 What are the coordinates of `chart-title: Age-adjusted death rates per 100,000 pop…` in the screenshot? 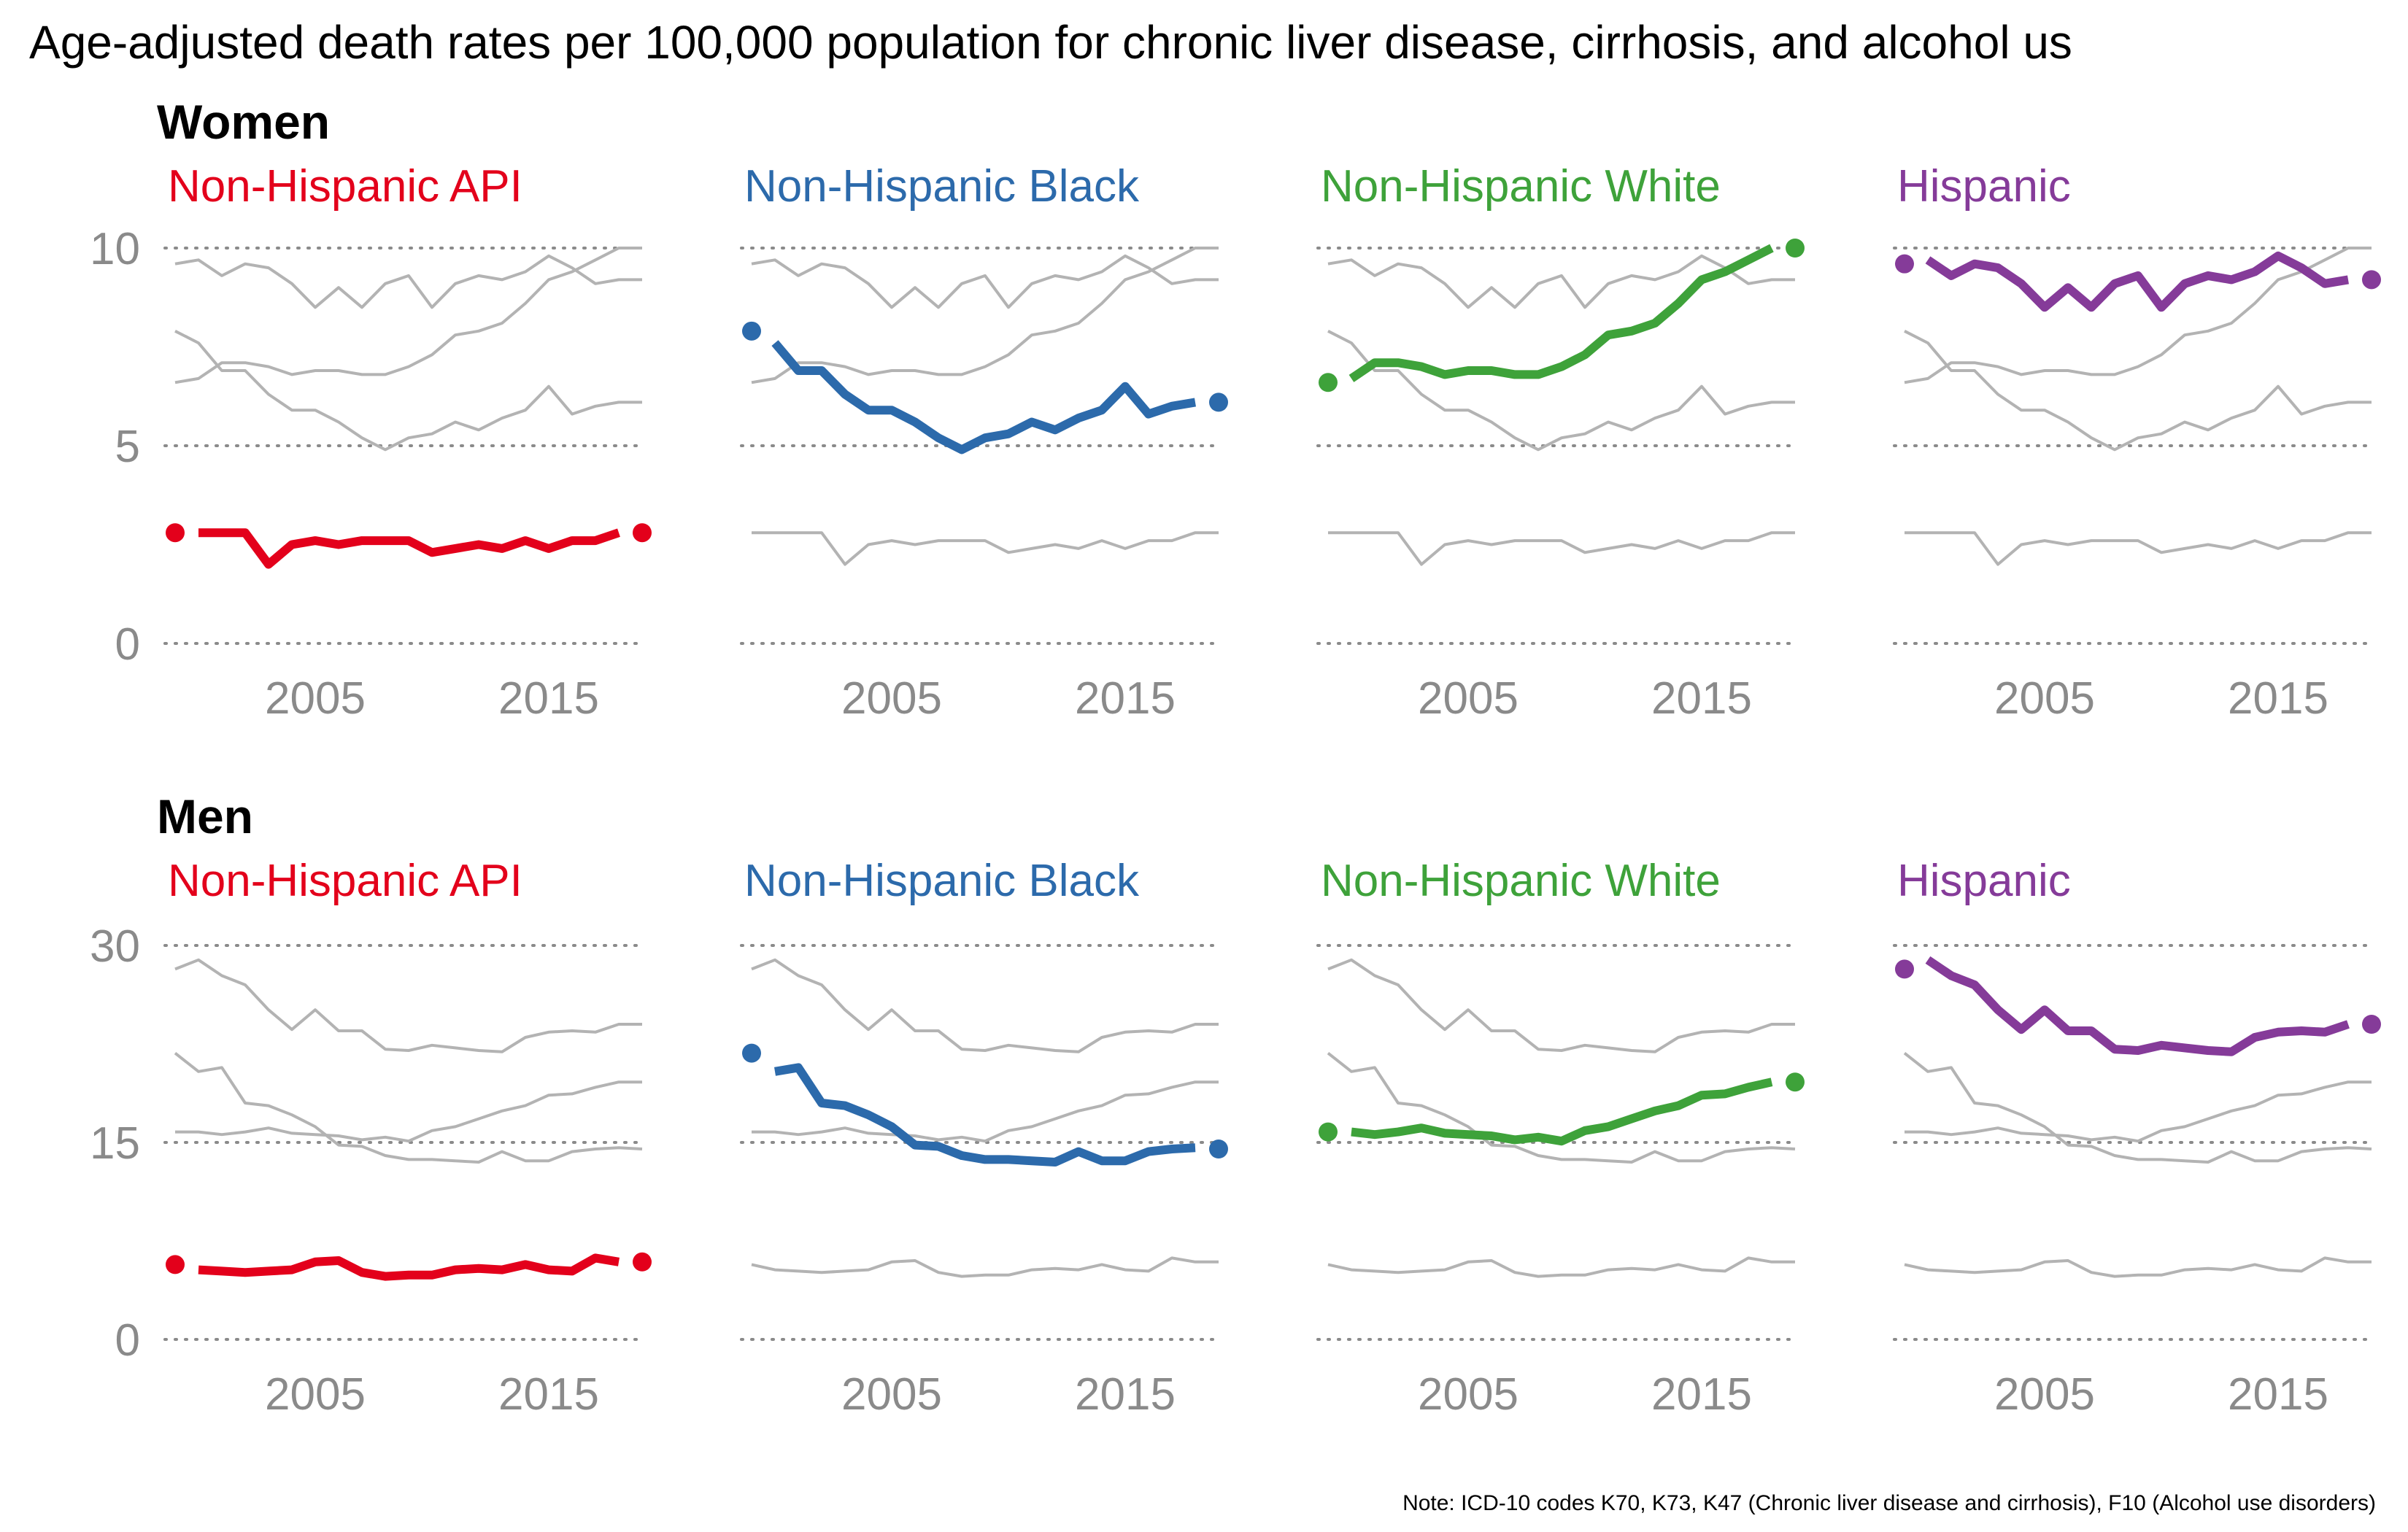 It's located at (1050, 43).